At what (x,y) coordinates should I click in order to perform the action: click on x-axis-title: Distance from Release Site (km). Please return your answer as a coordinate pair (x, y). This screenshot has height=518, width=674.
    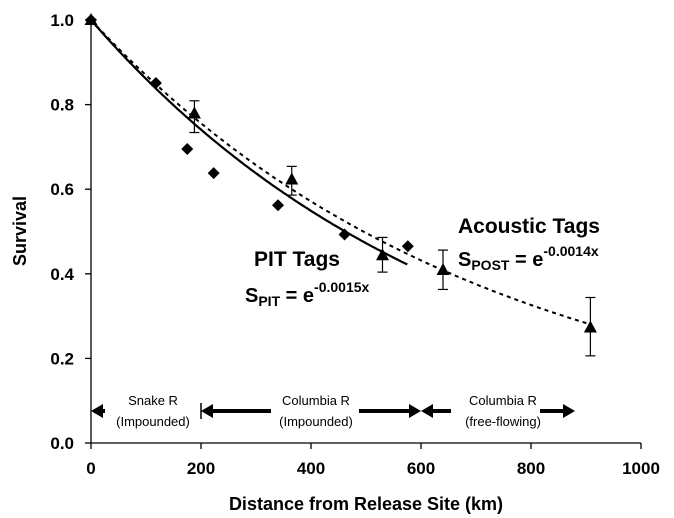
    Looking at the image, I should click on (366, 504).